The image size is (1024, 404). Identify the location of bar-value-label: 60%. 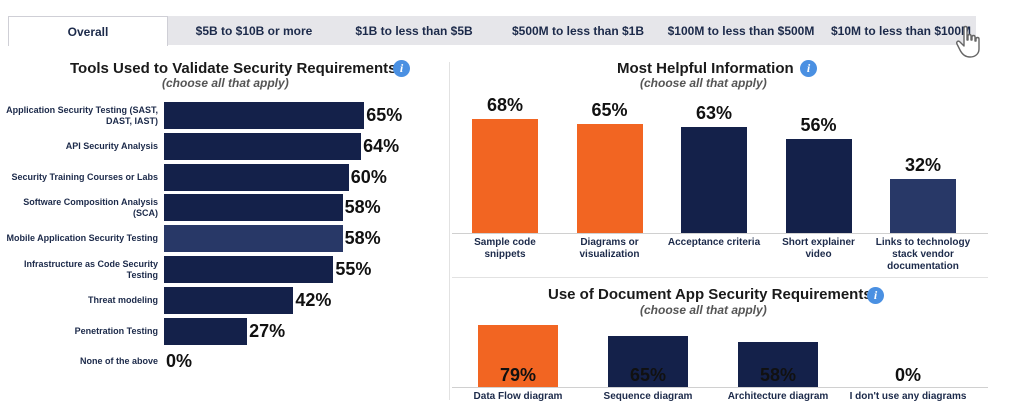
(368, 176).